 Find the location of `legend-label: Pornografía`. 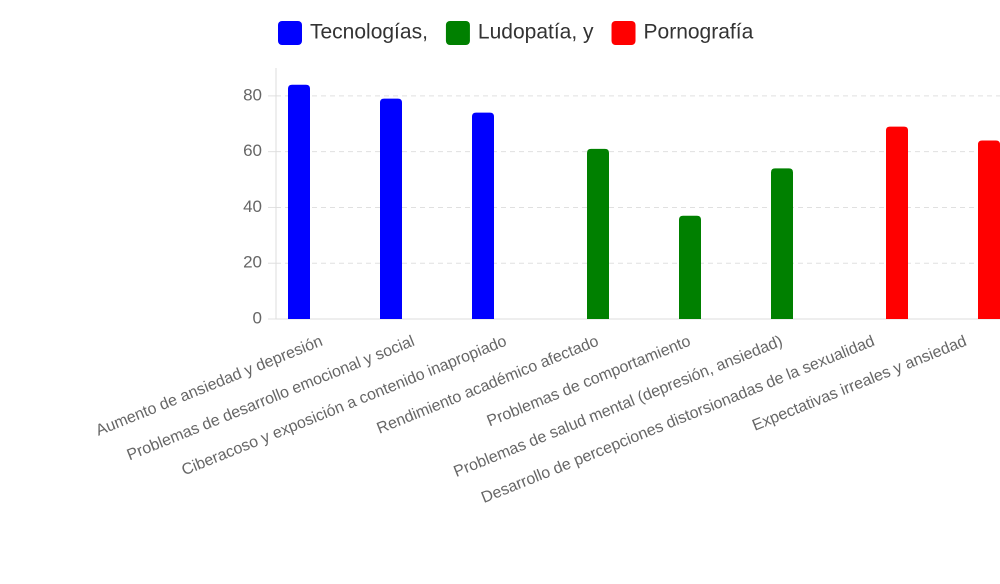

legend-label: Pornografía is located at coordinates (699, 32).